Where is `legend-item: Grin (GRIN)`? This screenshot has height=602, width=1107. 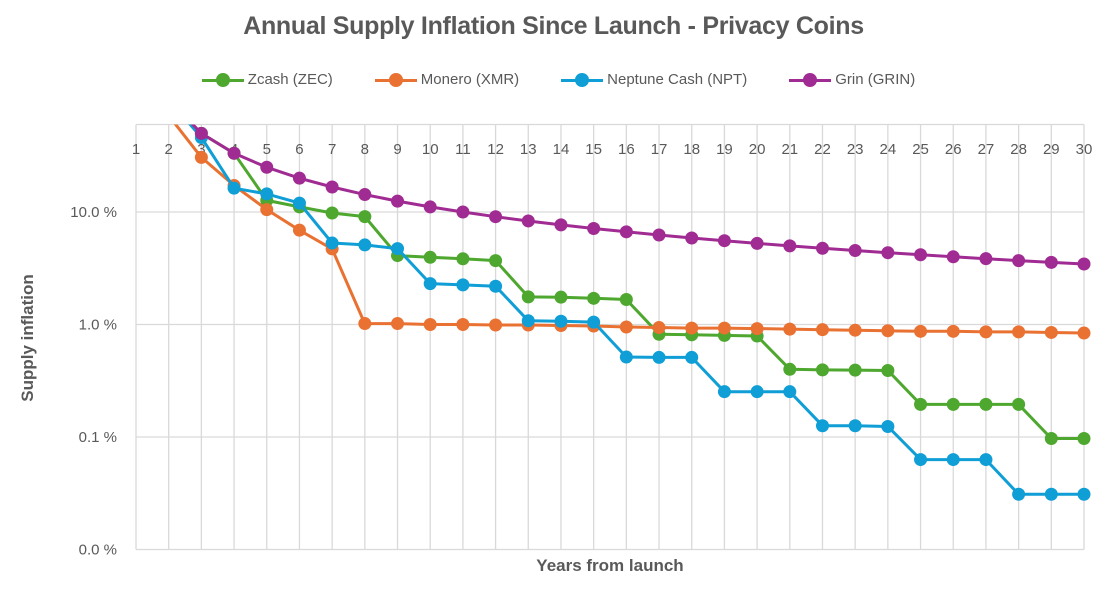
legend-item: Grin (GRIN) is located at coordinates (852, 79).